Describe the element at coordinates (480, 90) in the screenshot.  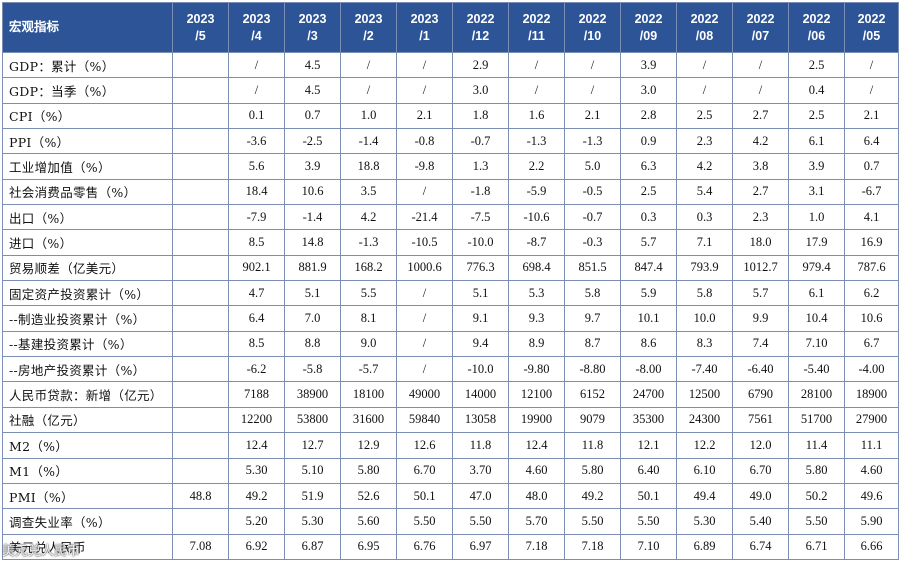
I see `value-cell: 3.0` at that location.